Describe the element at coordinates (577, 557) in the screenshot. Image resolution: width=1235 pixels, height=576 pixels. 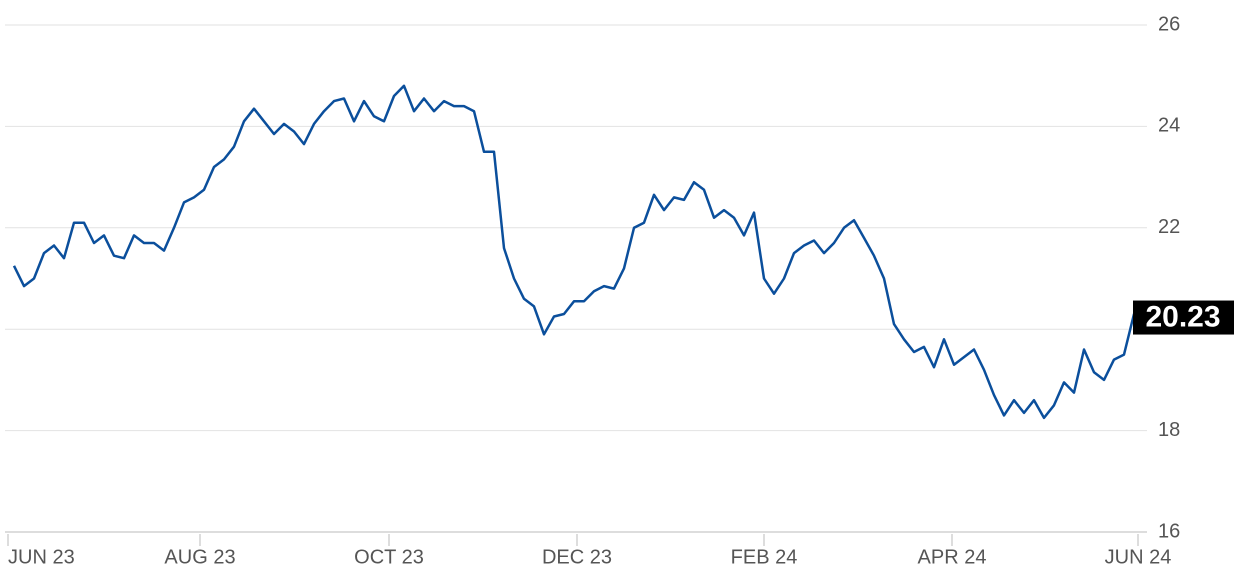
I see `x-tick-label: DEC 23` at that location.